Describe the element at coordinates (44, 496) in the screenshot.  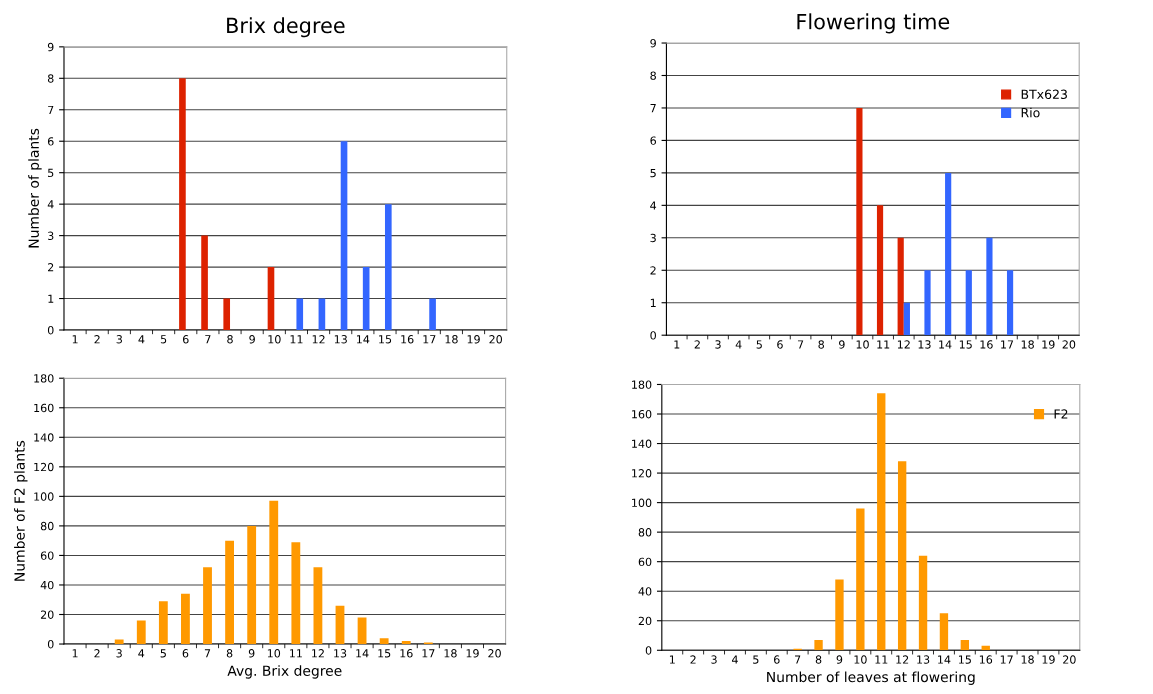
I see `y-tick-label: 100` at that location.